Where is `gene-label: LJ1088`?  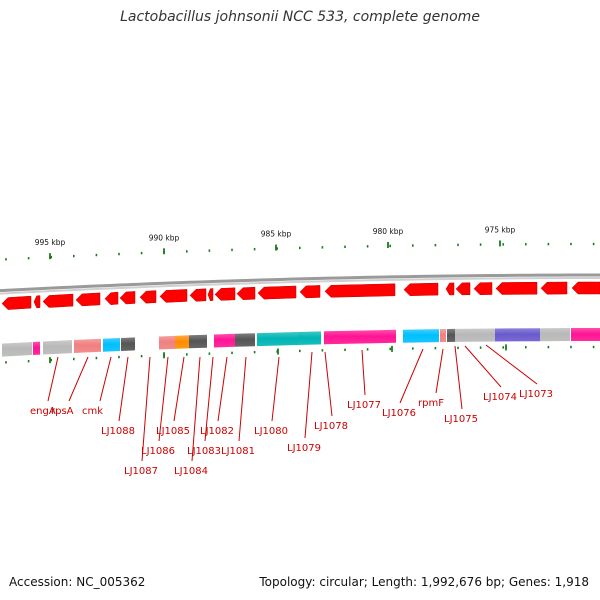
gene-label: LJ1088 is located at coordinates (118, 431).